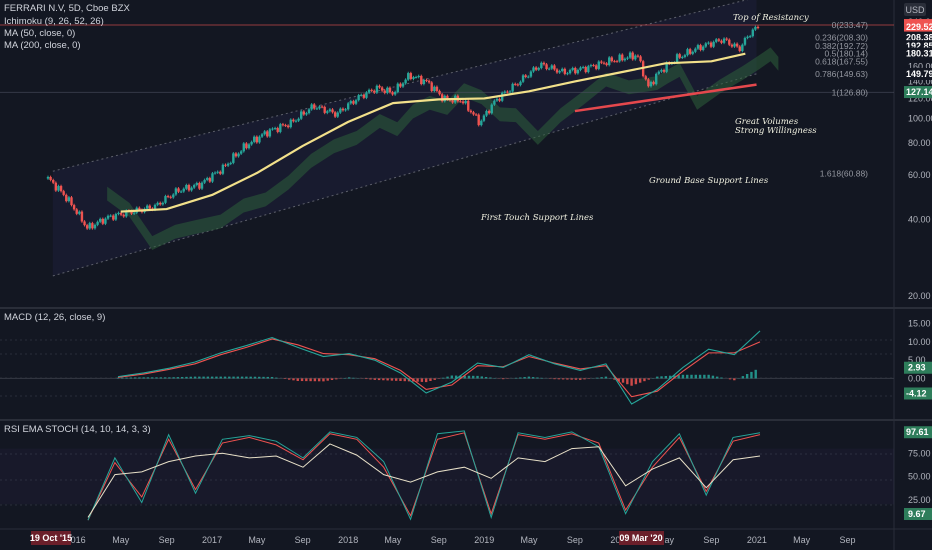 This screenshot has height=550, width=932. I want to click on rsi-axis-labels: 75.00 50.00 25.00 97.61 9.67, so click(918, 473).